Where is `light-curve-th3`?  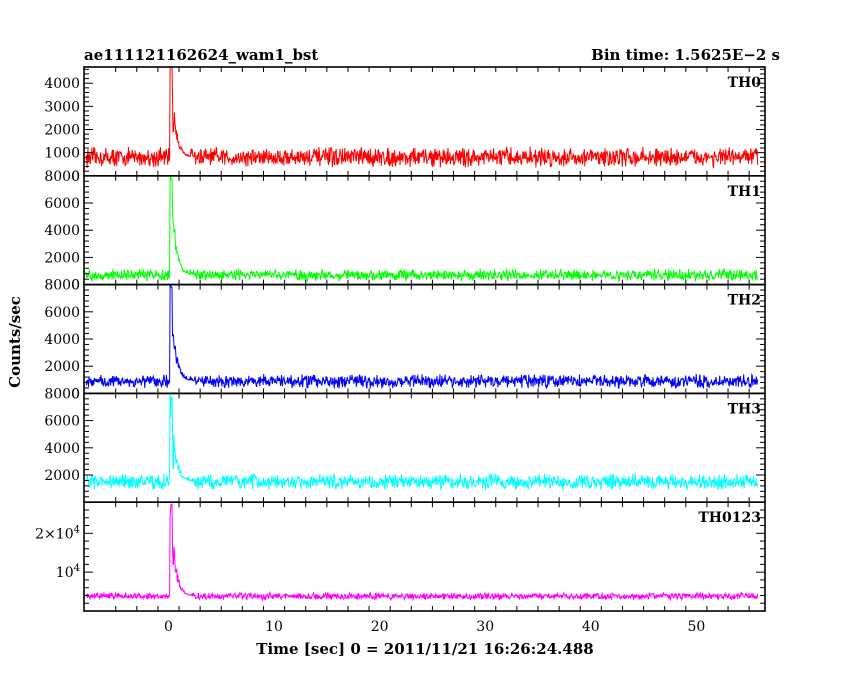 light-curve-th3 is located at coordinates (422, 442).